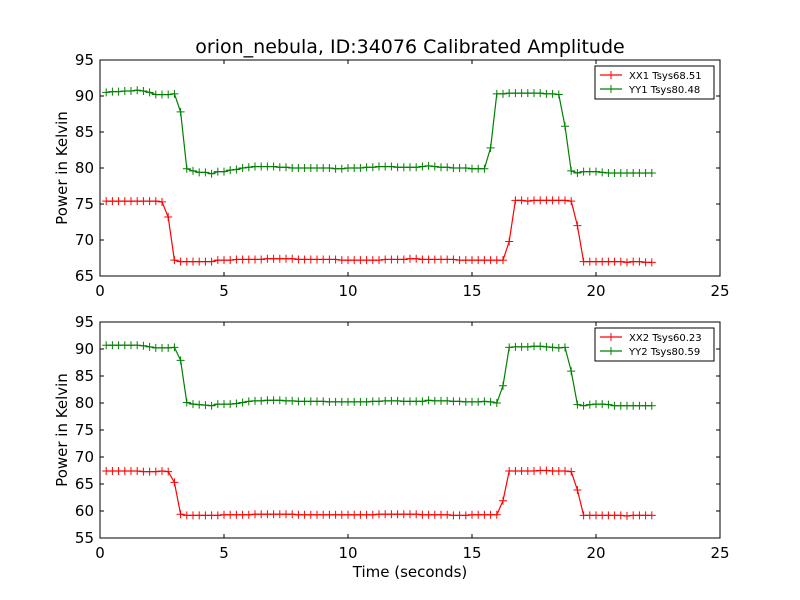  I want to click on legend: XX1 Tsys68.51 YY1 Tsys80.48, so click(654, 82).